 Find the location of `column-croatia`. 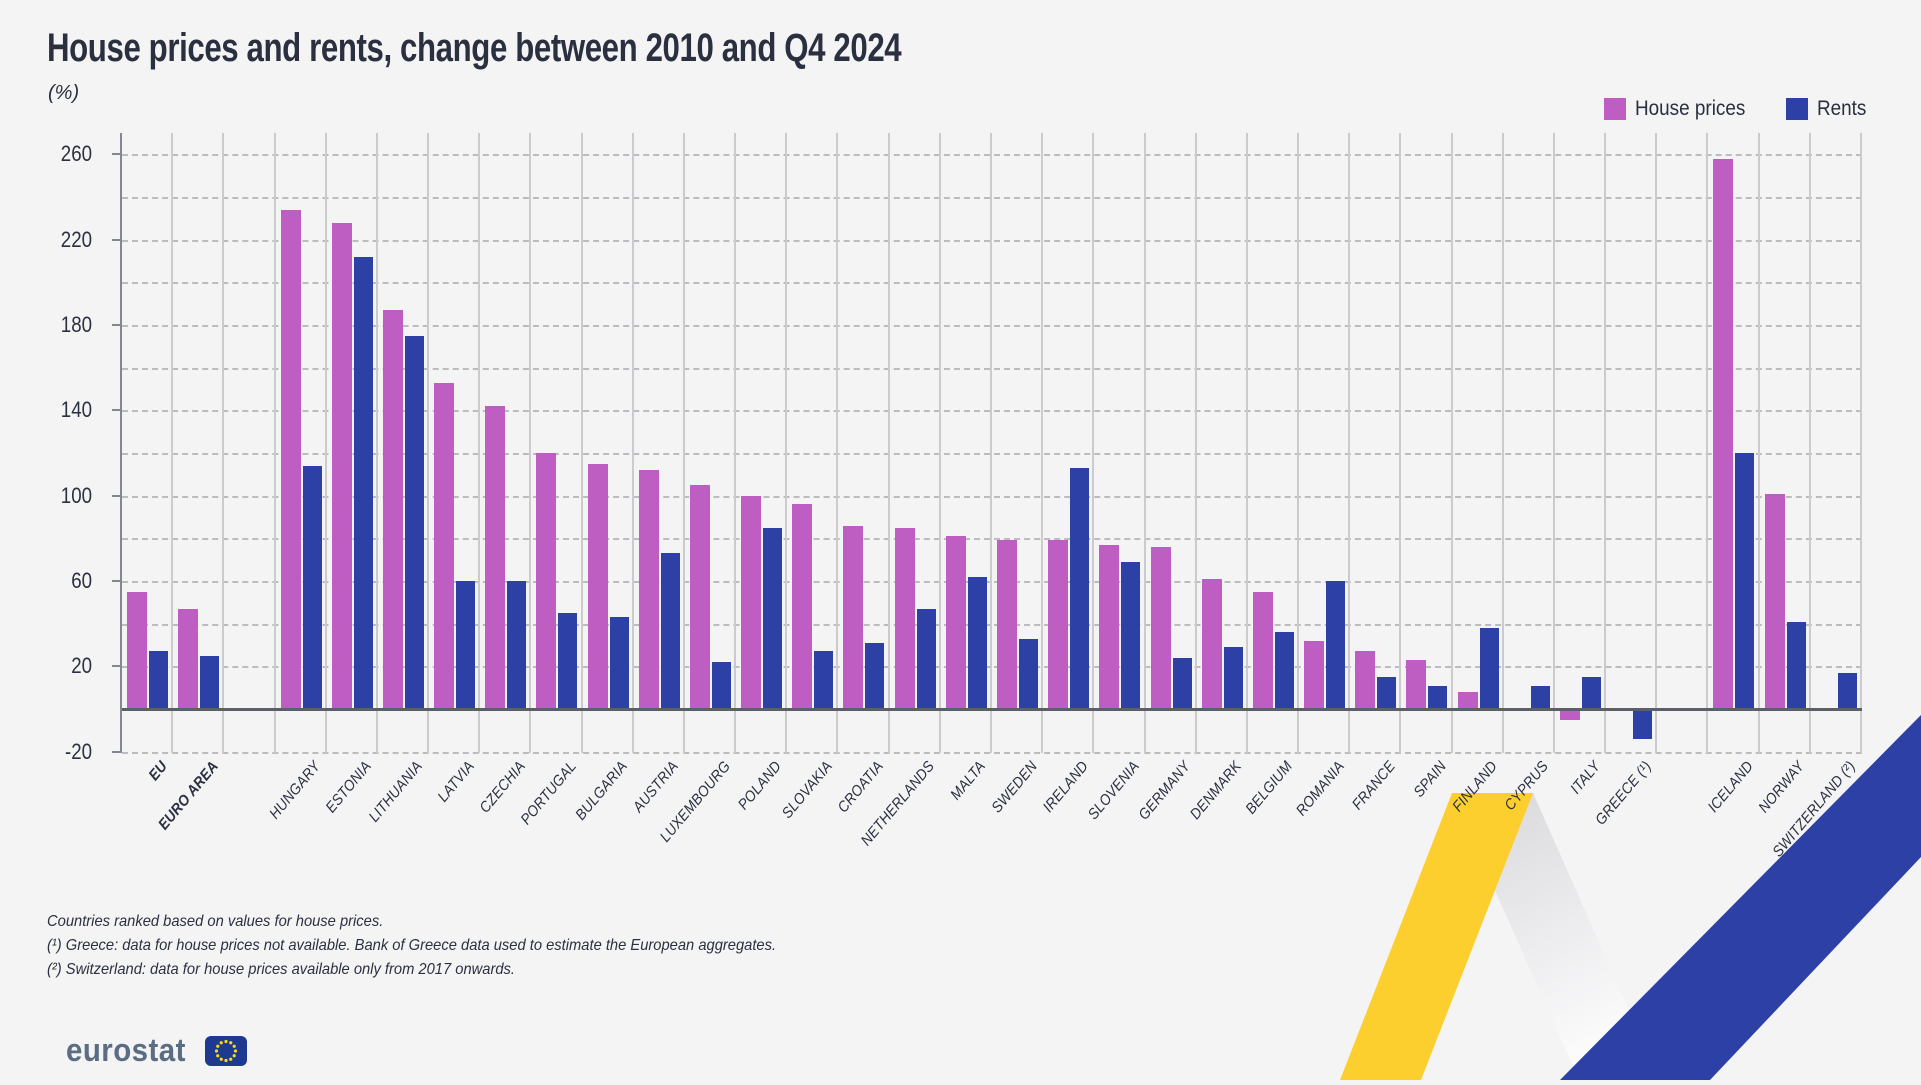

column-croatia is located at coordinates (864, 443).